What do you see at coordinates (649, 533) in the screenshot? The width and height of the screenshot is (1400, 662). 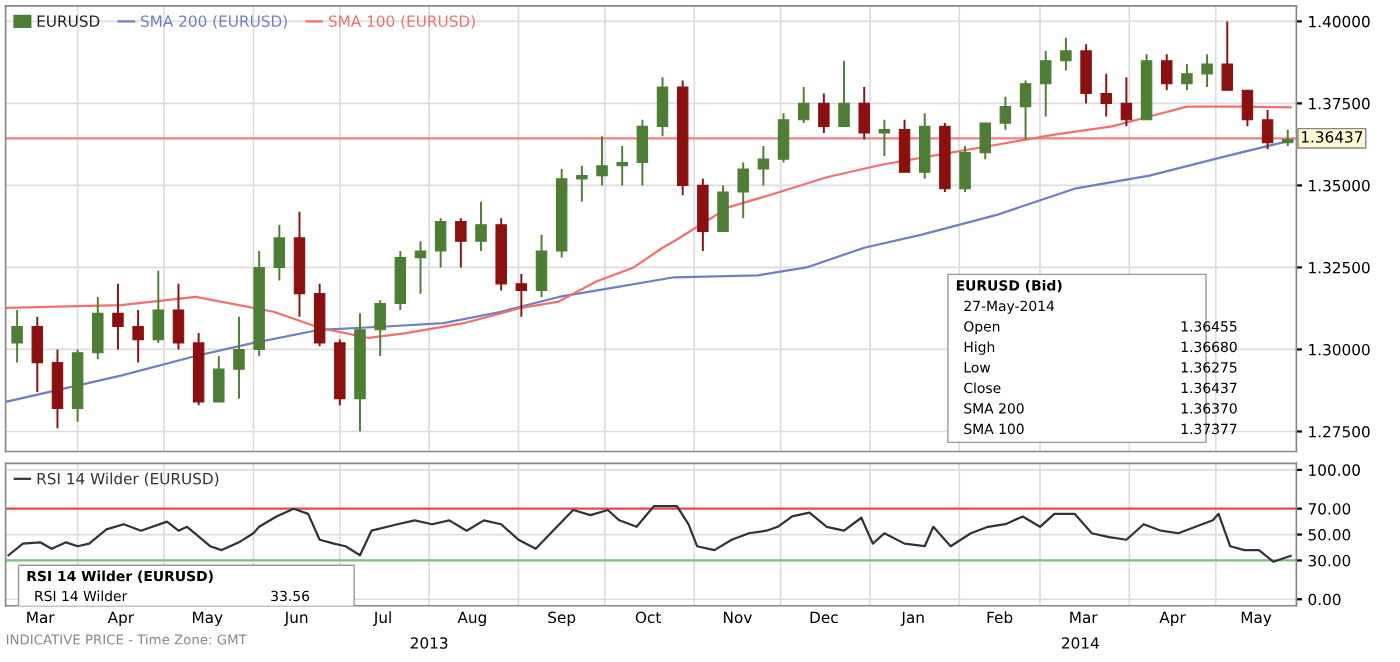 I see `line-series` at bounding box center [649, 533].